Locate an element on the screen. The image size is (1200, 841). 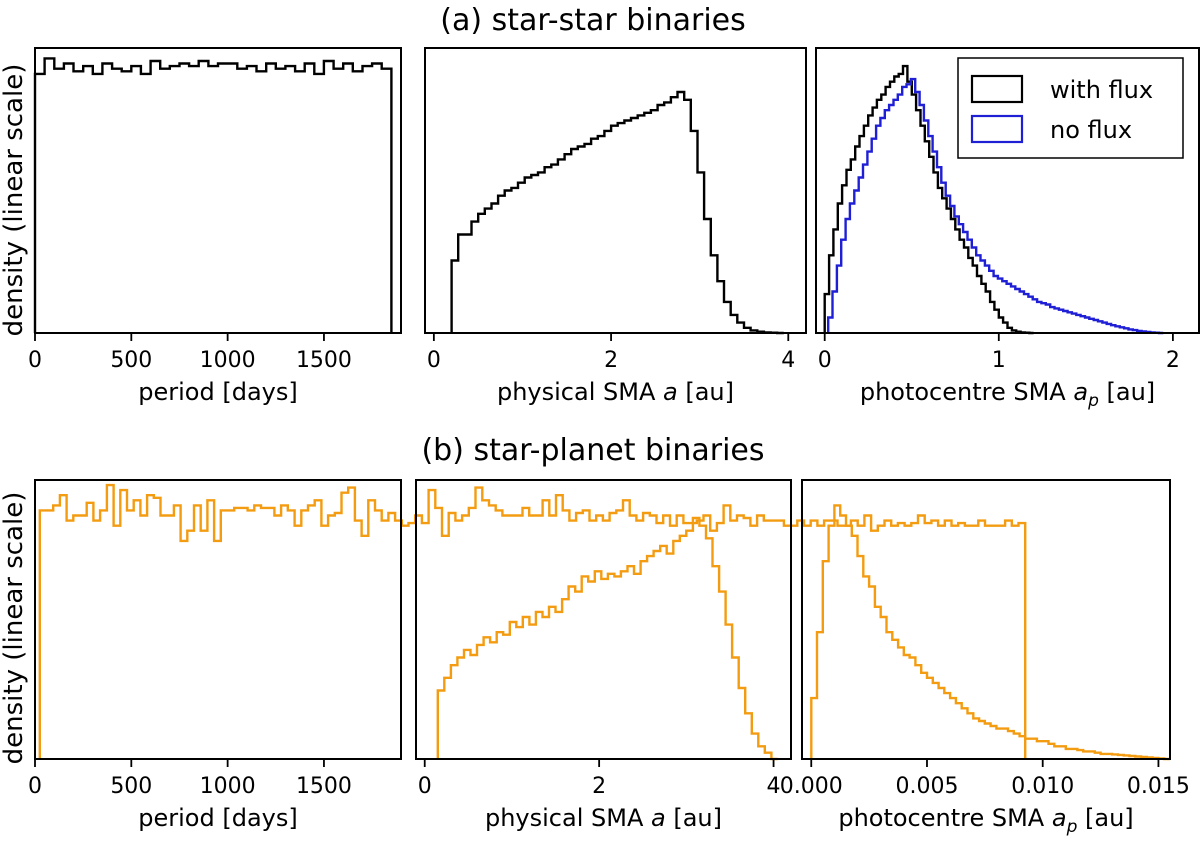
axes-frame-a2 is located at coordinates (615, 190).